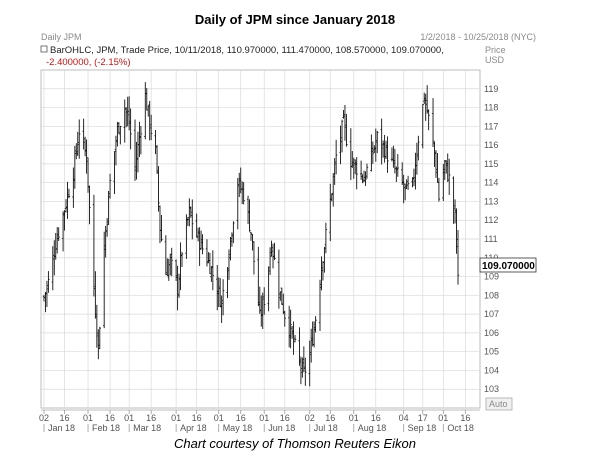 The width and height of the screenshot is (590, 462). Describe the element at coordinates (372, 428) in the screenshot. I see `x-month-label: Aug 18` at that location.